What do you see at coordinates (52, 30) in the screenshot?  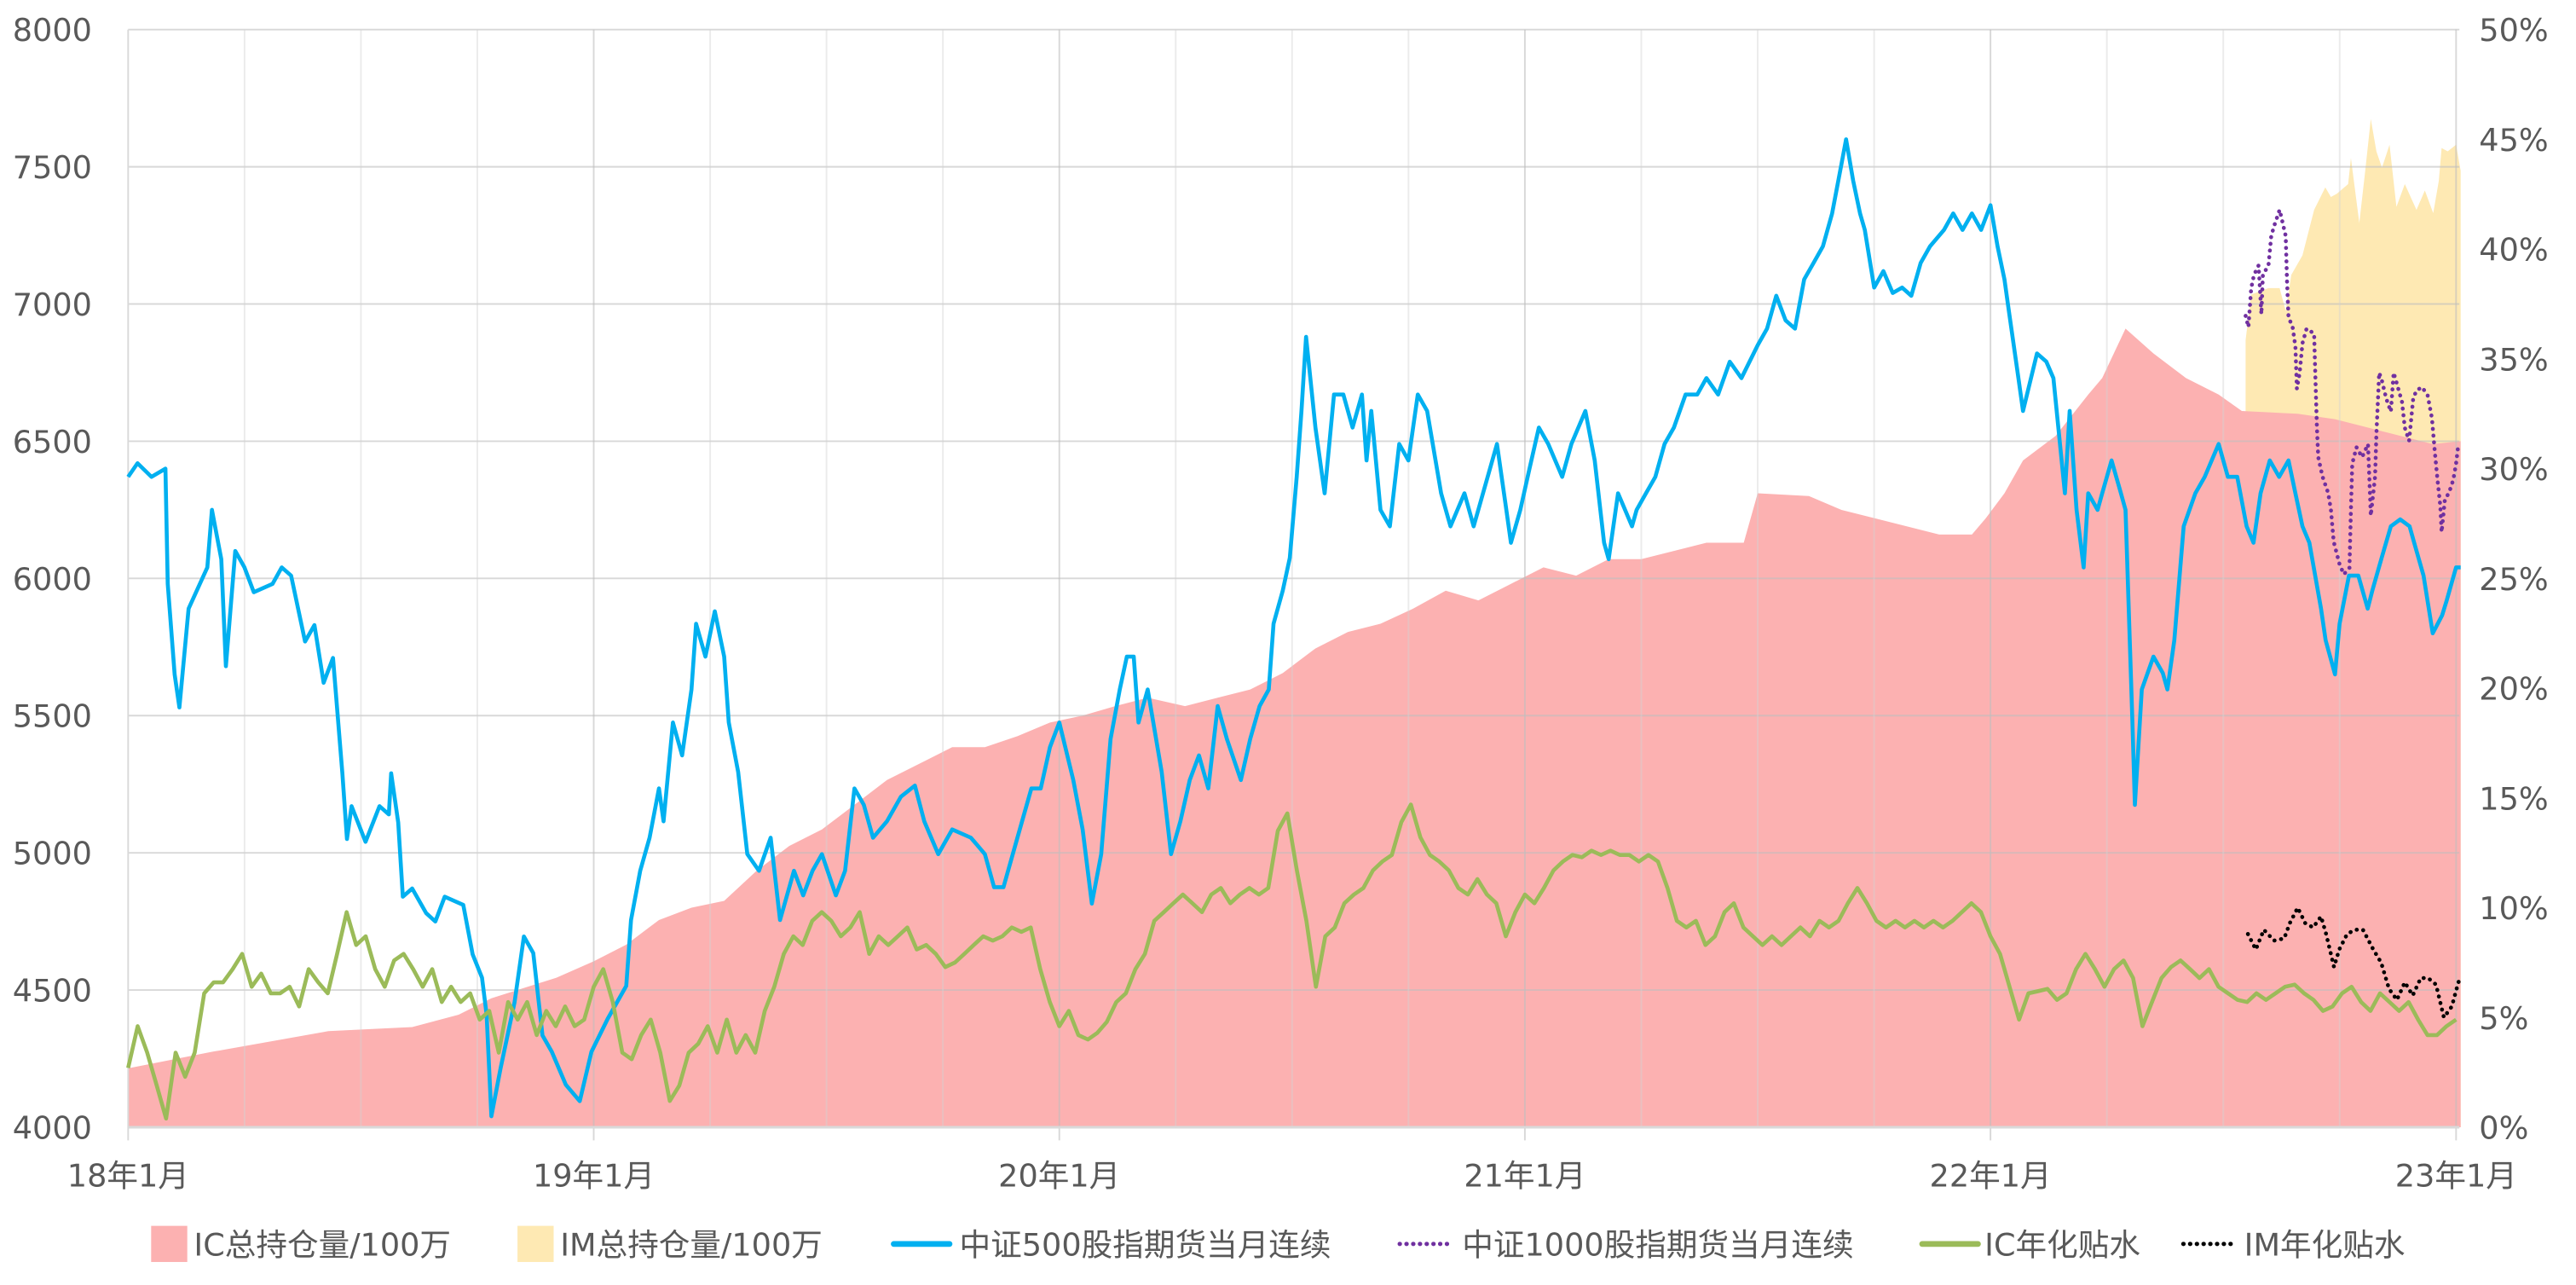 I see `y-left-tick-label: 8000` at bounding box center [52, 30].